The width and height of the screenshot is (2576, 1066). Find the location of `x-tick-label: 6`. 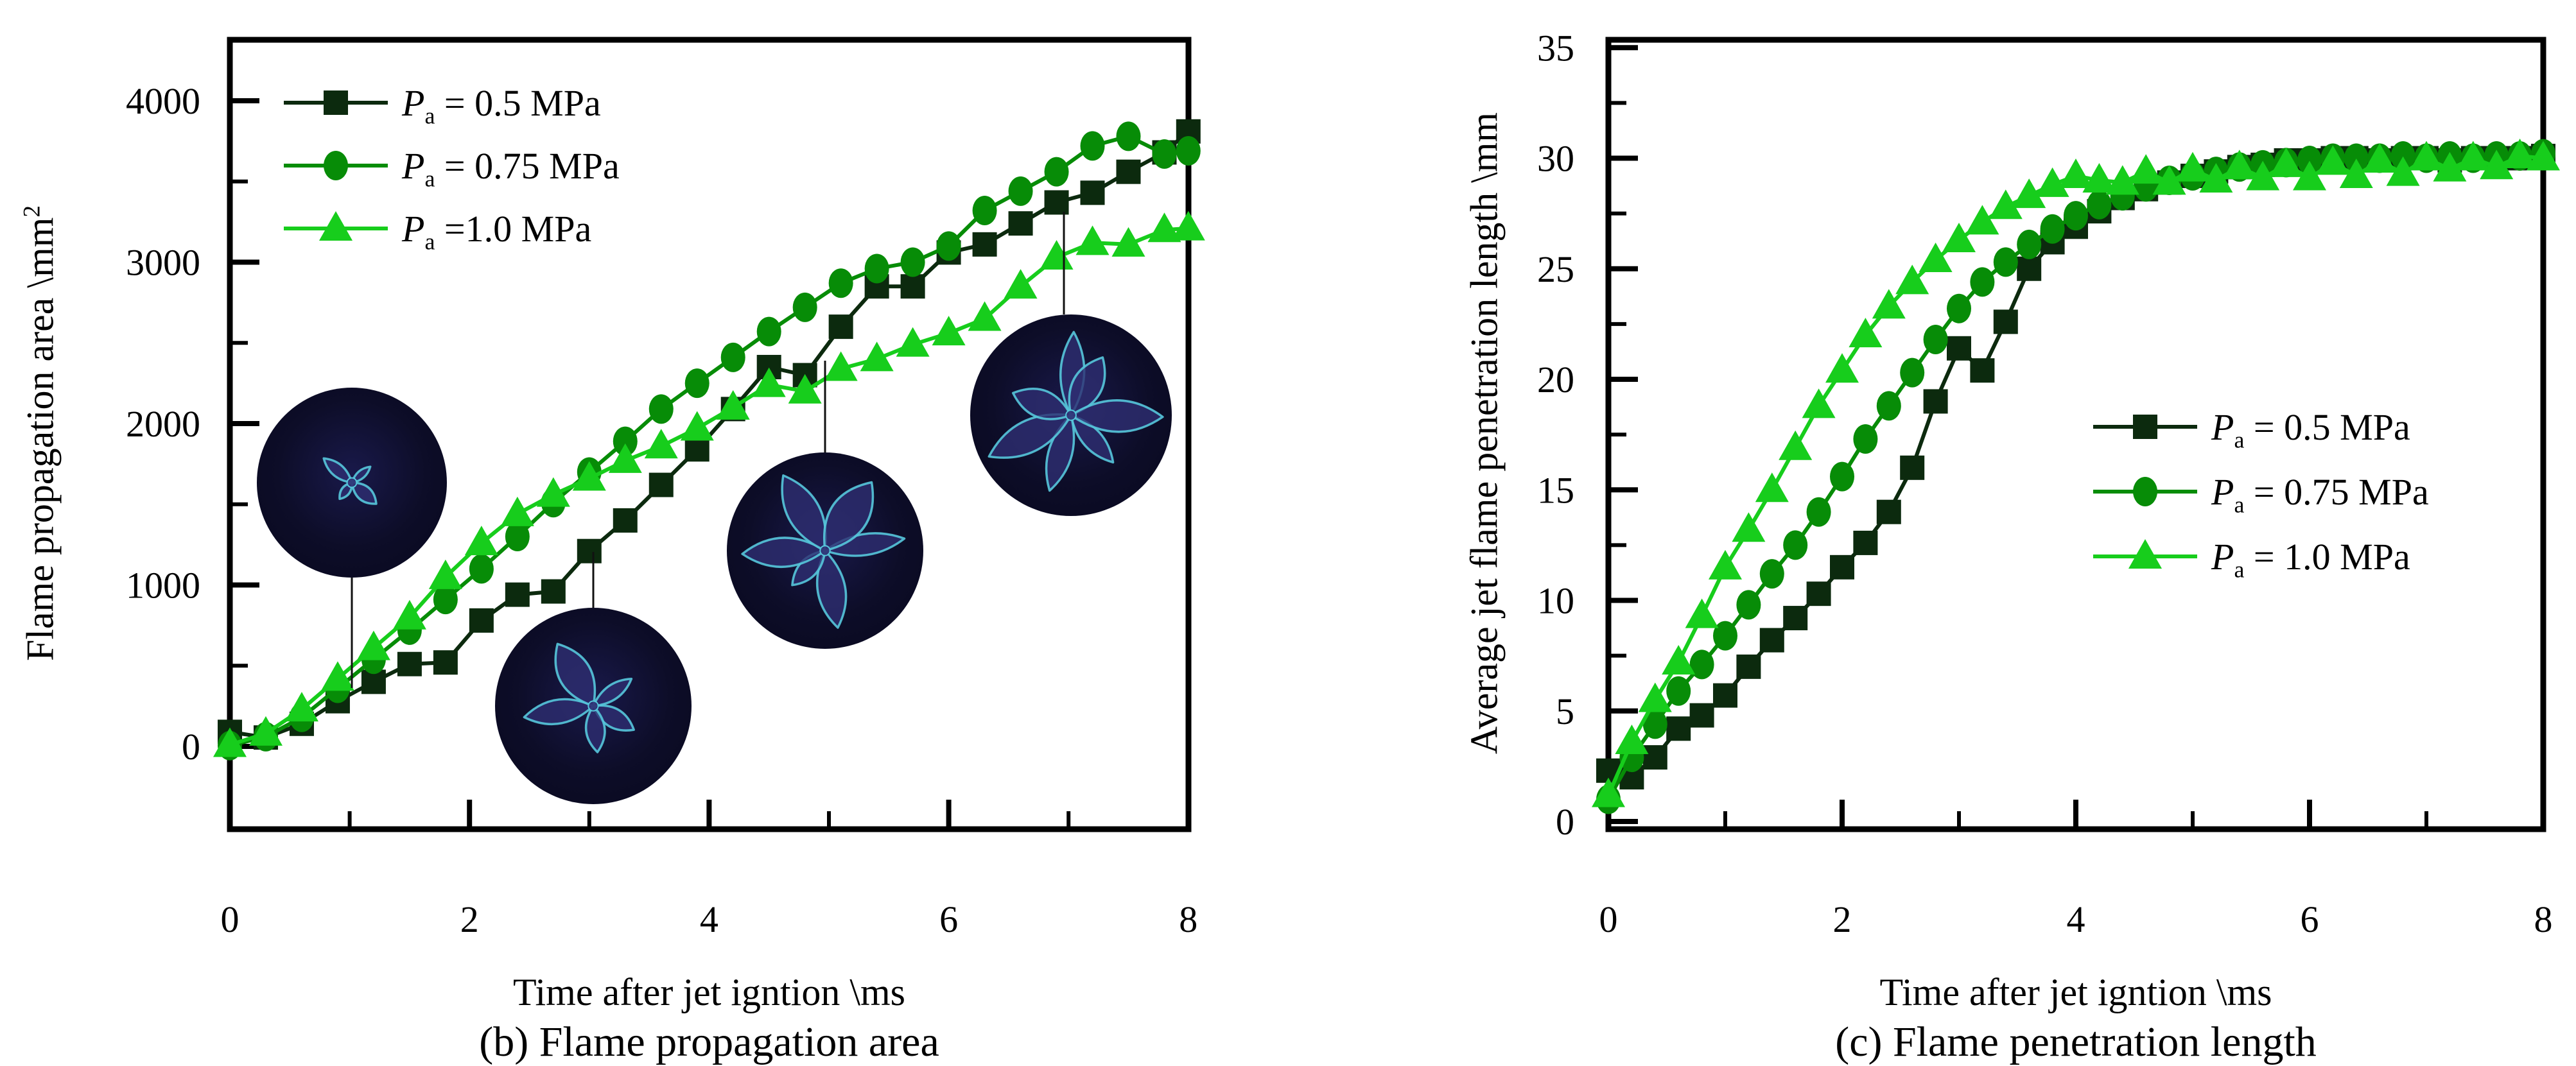

x-tick-label: 6 is located at coordinates (948, 919).